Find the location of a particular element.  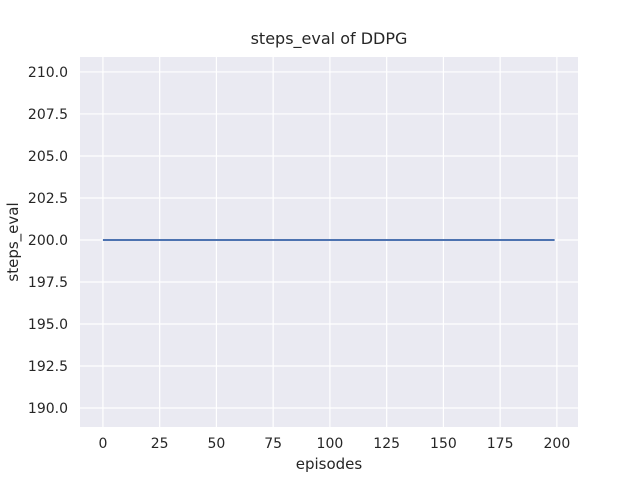

y-tick-label: 197.5 is located at coordinates (48, 283).